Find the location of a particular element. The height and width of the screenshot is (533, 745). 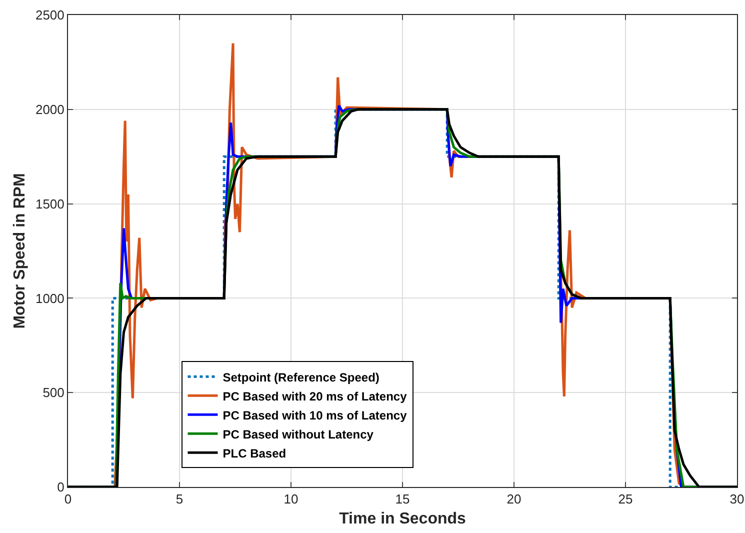

x-tick-label: 30 is located at coordinates (737, 499).